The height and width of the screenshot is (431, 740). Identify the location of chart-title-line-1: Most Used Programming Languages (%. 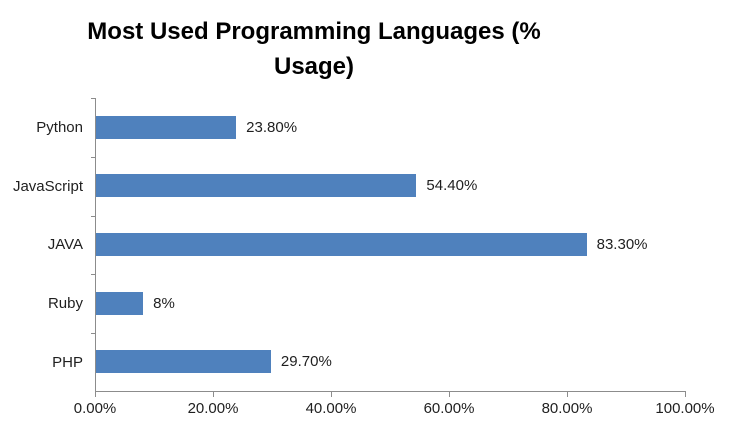
(314, 31).